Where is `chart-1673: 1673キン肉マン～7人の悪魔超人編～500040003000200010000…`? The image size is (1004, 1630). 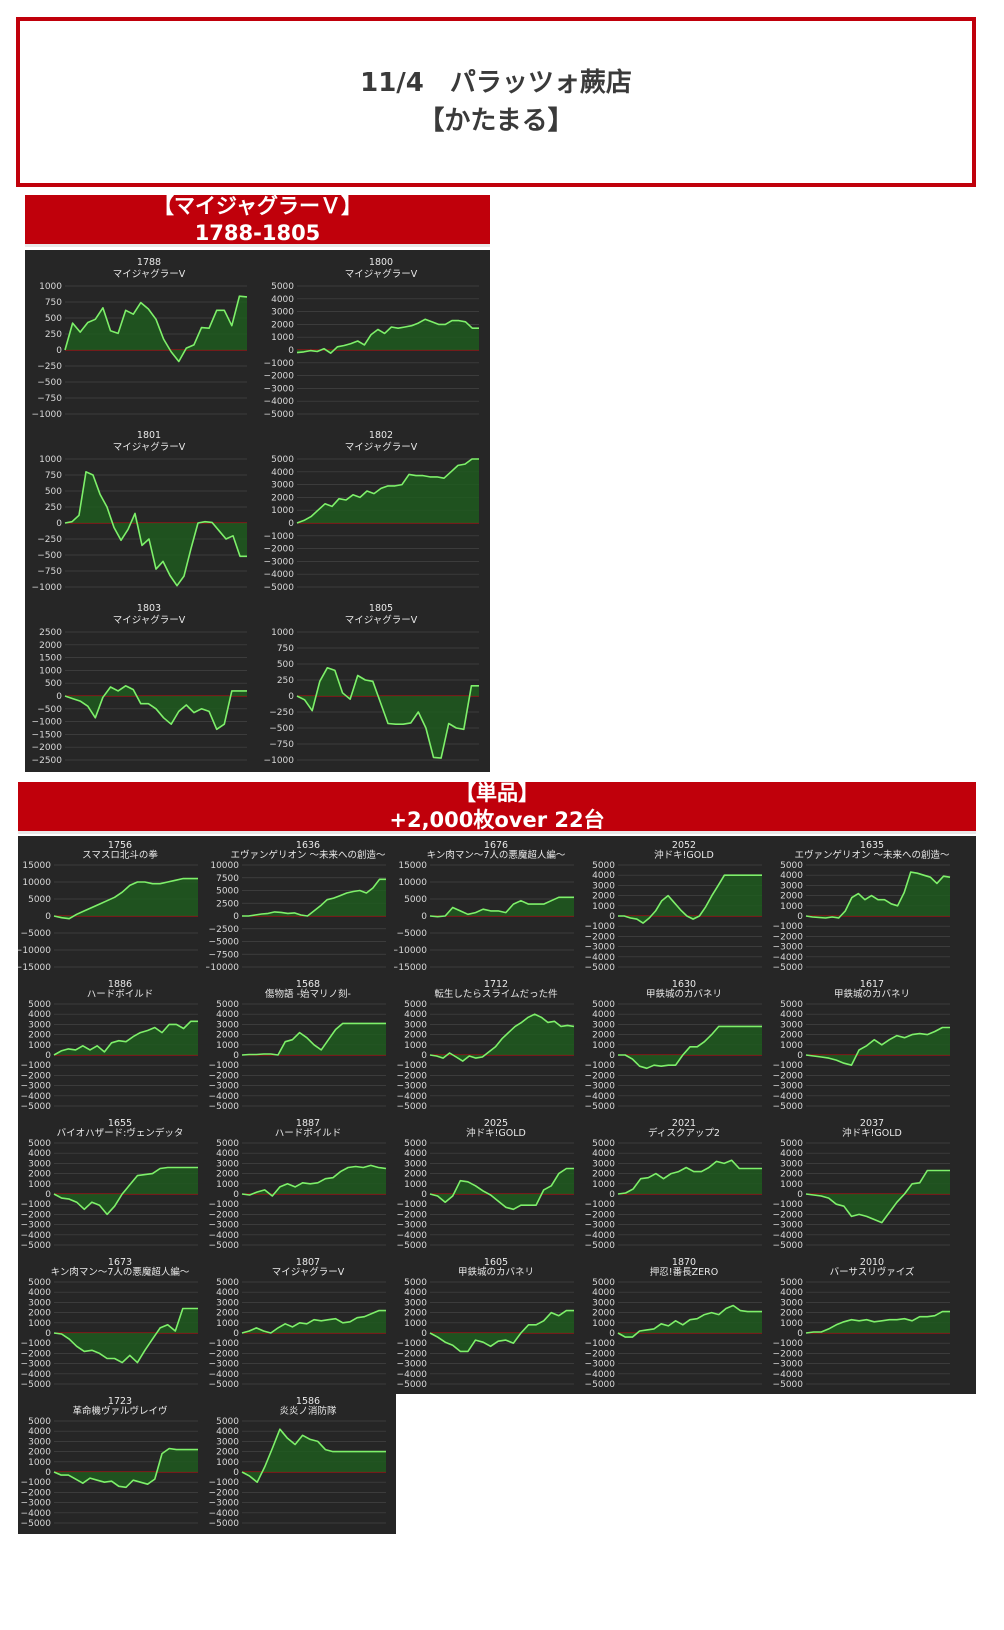
chart-1673: 1673キン肉マン～7人の悪魔超人編～500040003000200010000… is located at coordinates (109, 1323).